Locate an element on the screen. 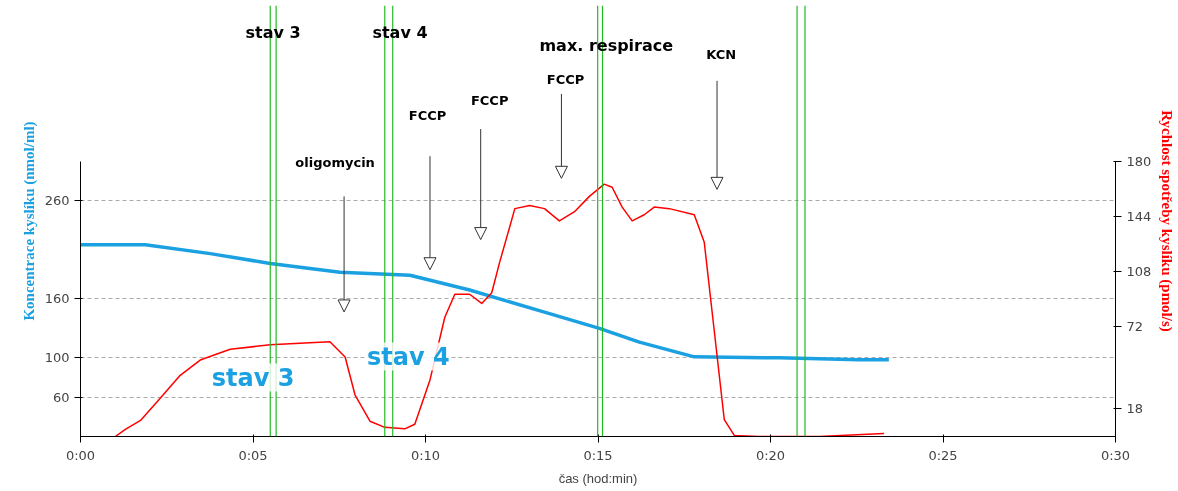  y2-axis-title: Rychlost spotřeby kyslíku (pmol/s) is located at coordinates (1167, 221).